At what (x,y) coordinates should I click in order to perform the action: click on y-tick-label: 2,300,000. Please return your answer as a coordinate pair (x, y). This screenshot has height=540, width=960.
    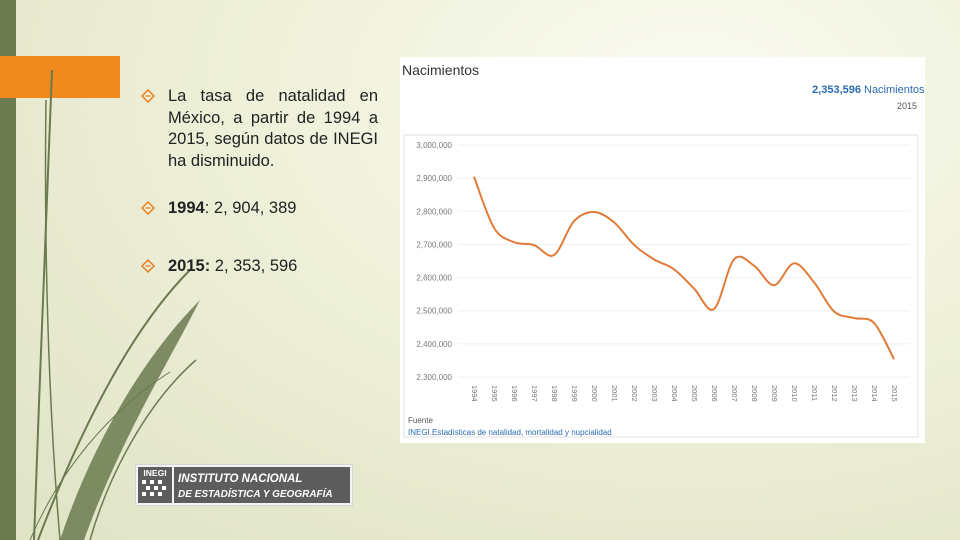
    Looking at the image, I should click on (434, 377).